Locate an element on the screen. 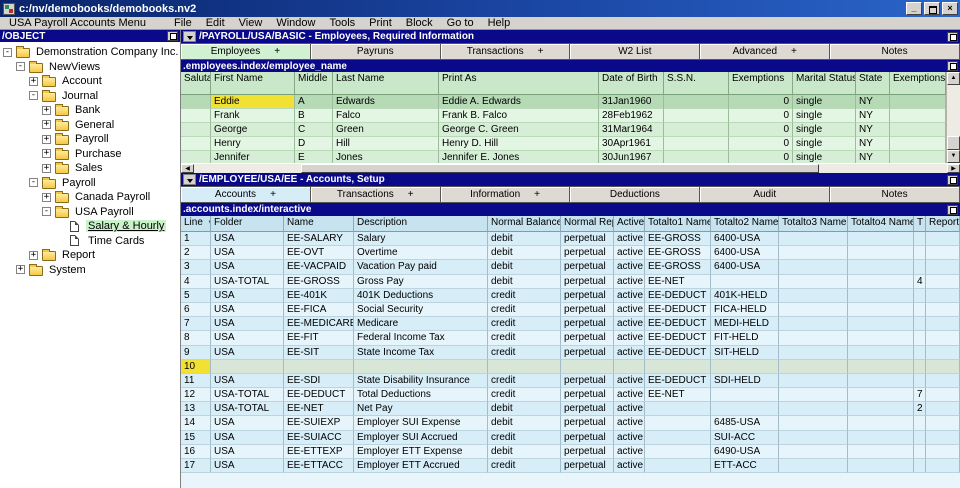  cell-description: Employer SUI Accrued is located at coordinates (421, 437).